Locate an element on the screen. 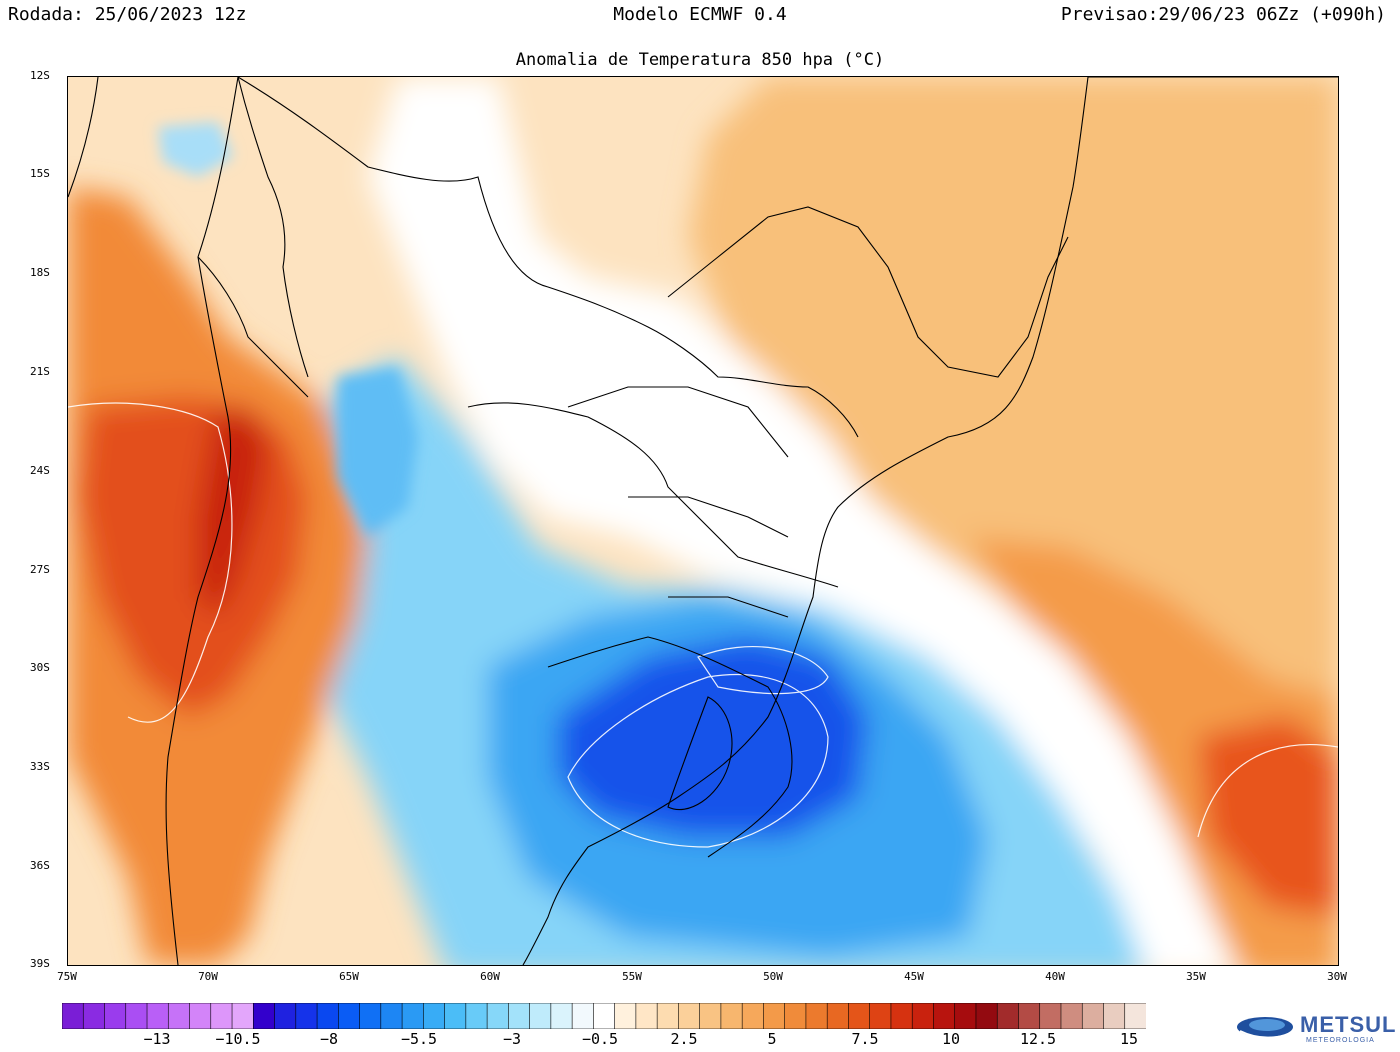 Image resolution: width=1400 pixels, height=1052 pixels. colorbar-tick-label: −10.5 is located at coordinates (238, 1039).